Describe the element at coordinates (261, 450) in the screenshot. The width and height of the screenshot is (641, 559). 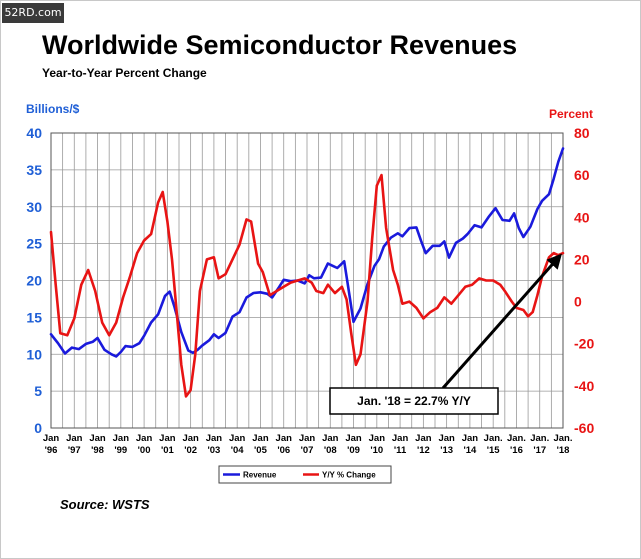
I see `x-tick-label: '05` at that location.